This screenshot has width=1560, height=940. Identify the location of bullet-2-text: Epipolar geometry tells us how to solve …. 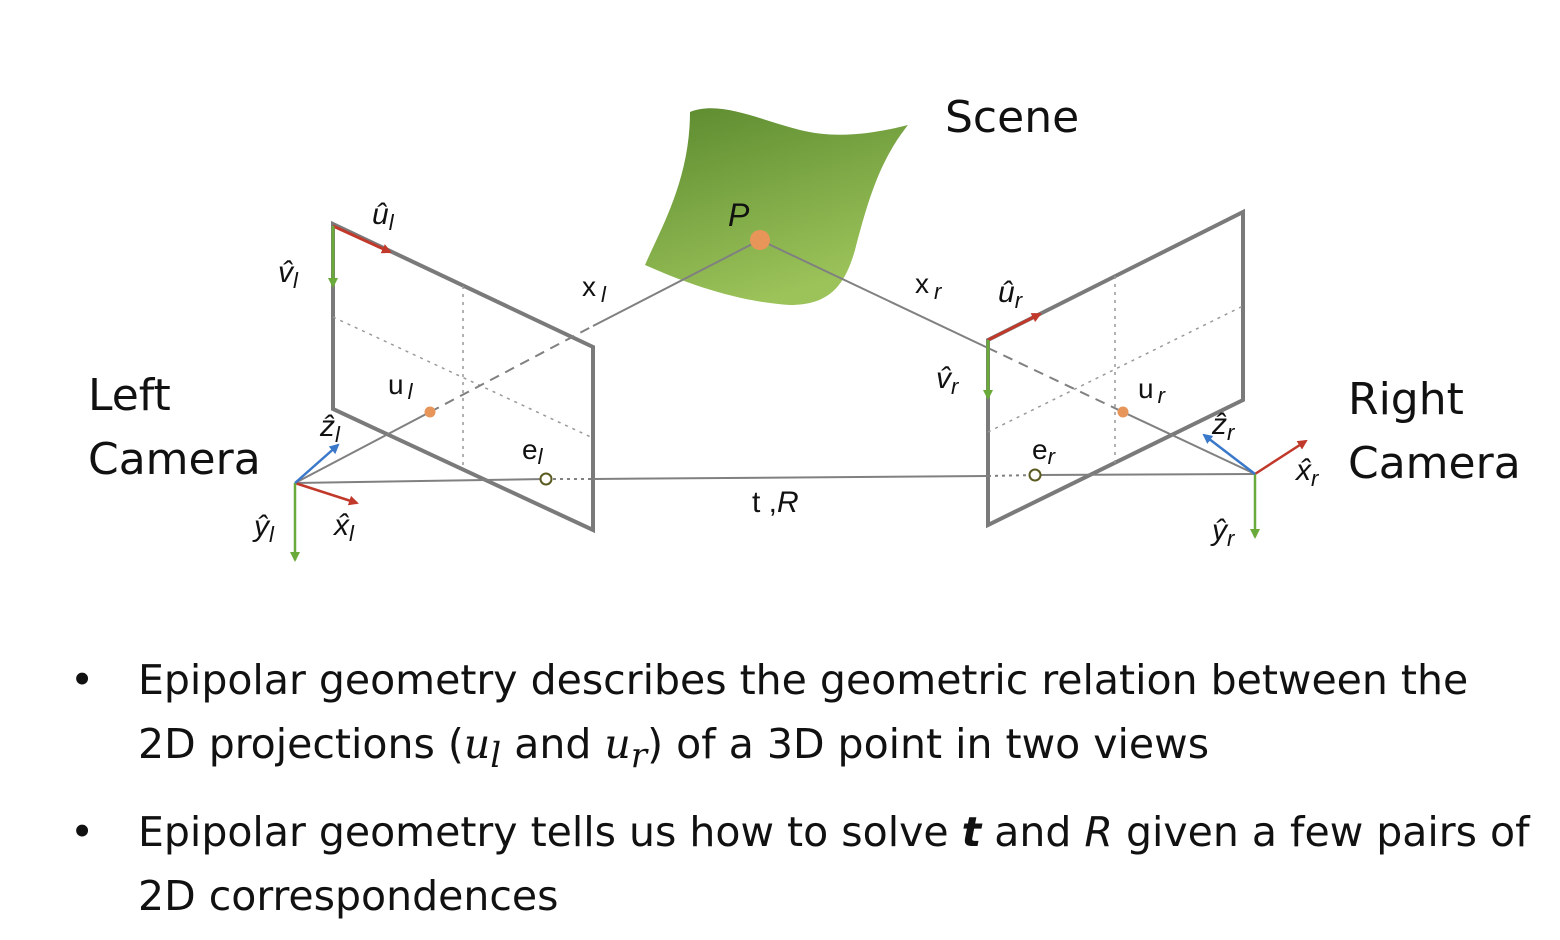
(834, 864).